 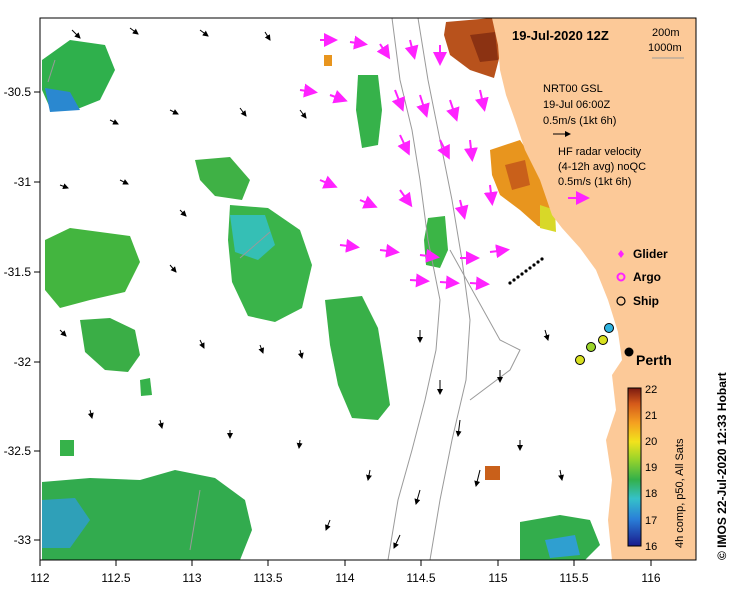 What do you see at coordinates (646, 301) in the screenshot?
I see `ship-label: Ship` at bounding box center [646, 301].